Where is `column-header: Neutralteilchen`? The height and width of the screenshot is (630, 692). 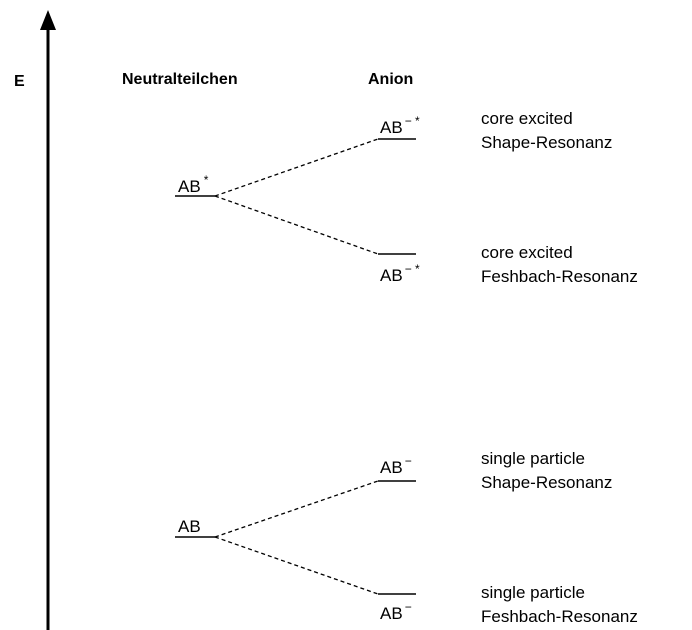 column-header: Neutralteilchen is located at coordinates (180, 79).